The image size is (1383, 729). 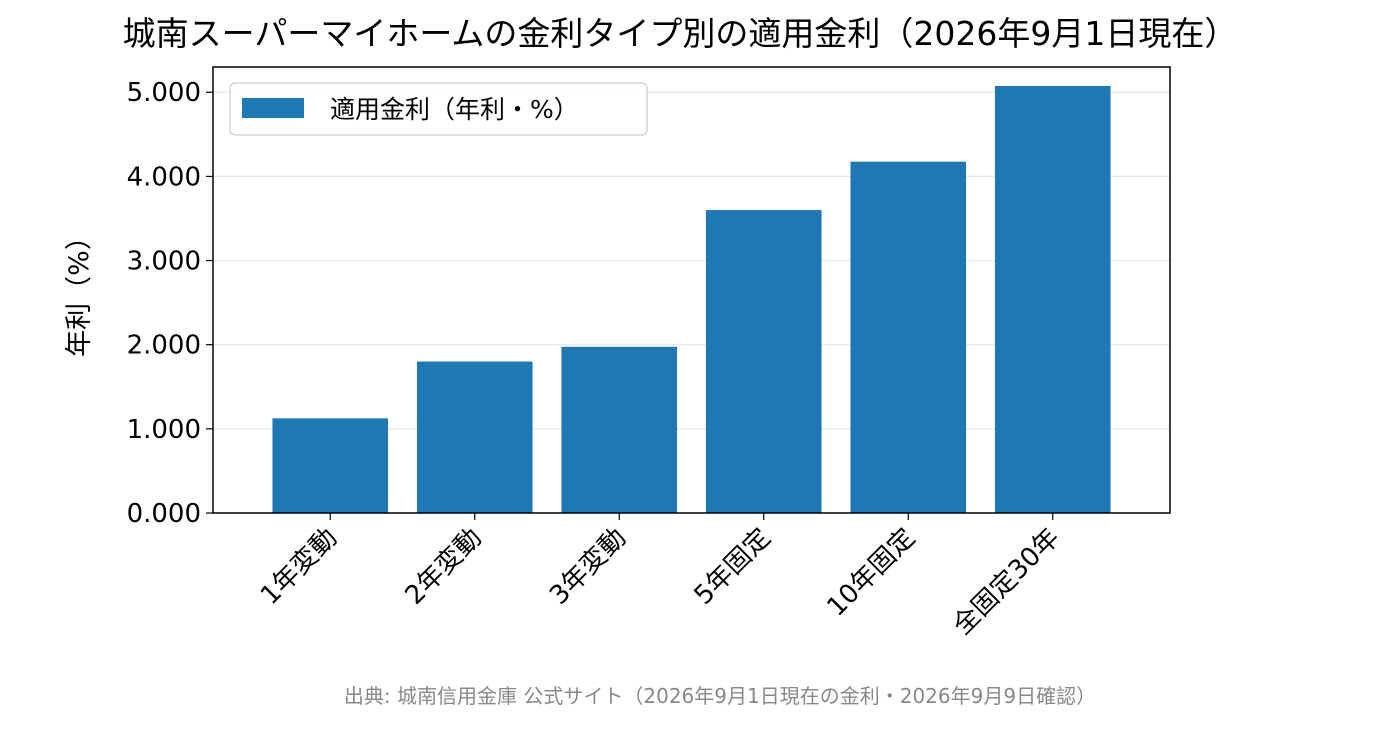 I want to click on legend-box, so click(x=438, y=109).